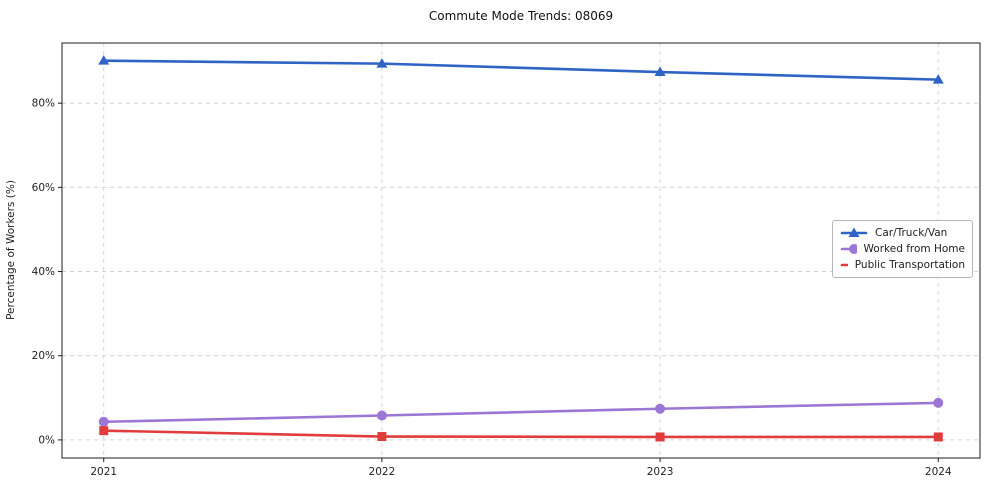  What do you see at coordinates (43, 356) in the screenshot?
I see `y-tick-label-20: 20%` at bounding box center [43, 356].